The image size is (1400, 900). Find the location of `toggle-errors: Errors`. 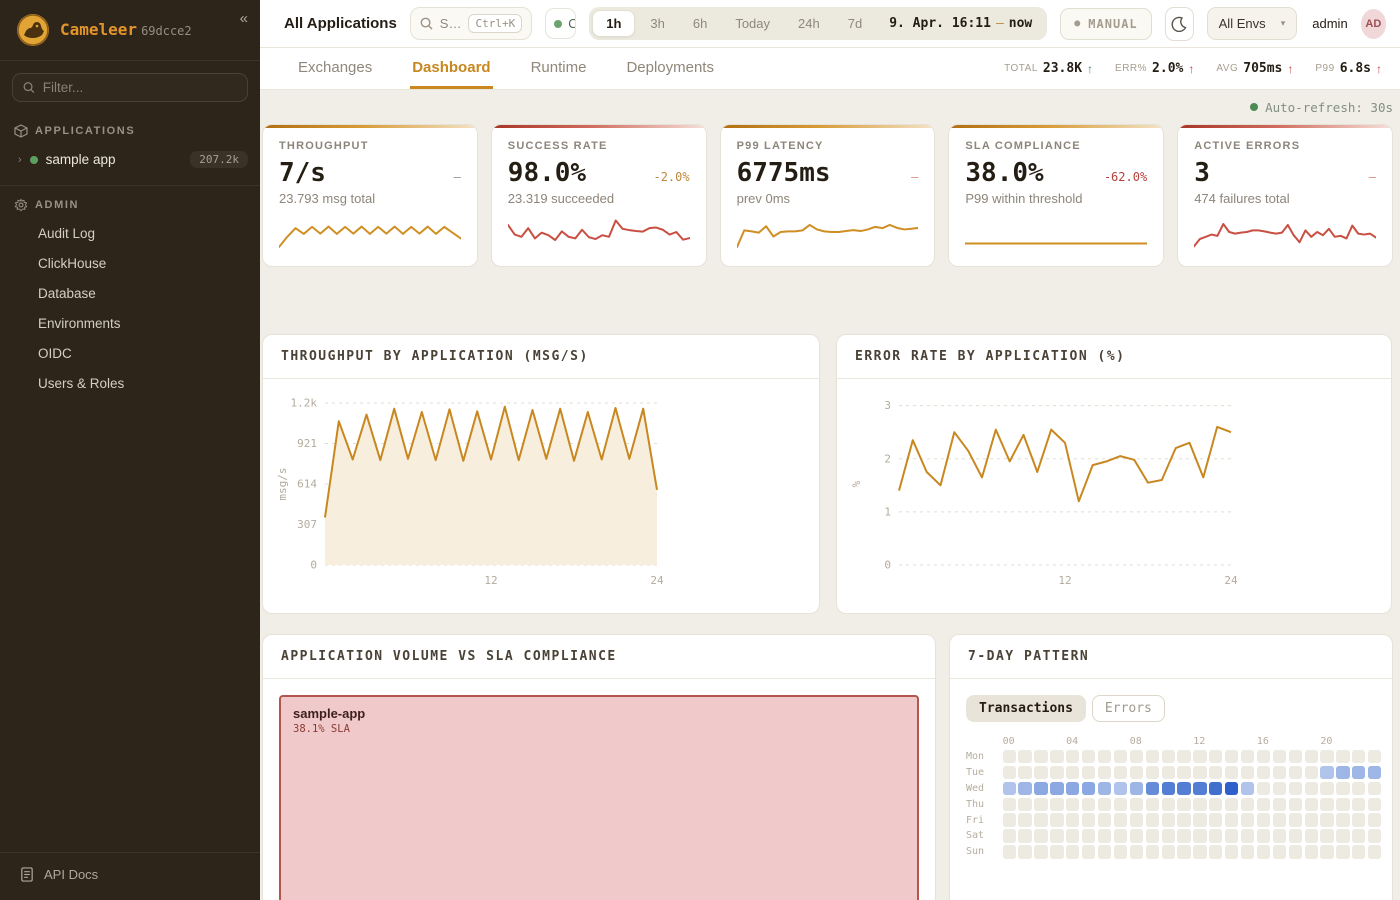

toggle-errors: Errors is located at coordinates (1128, 708).